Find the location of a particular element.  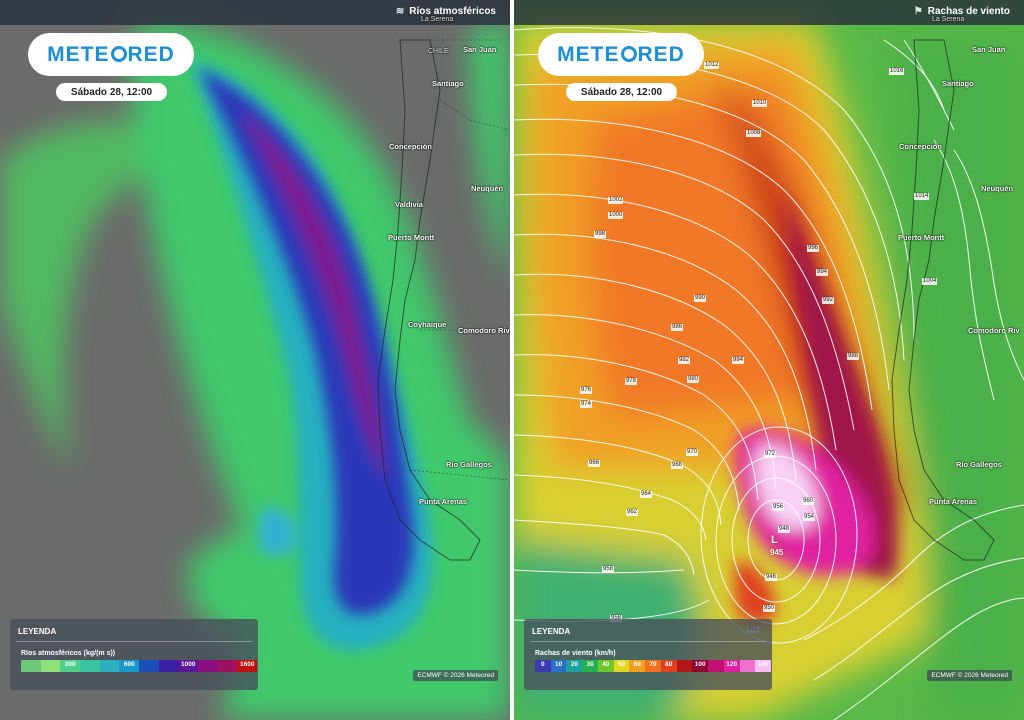

legend-swatch-label: 100 is located at coordinates (700, 664).